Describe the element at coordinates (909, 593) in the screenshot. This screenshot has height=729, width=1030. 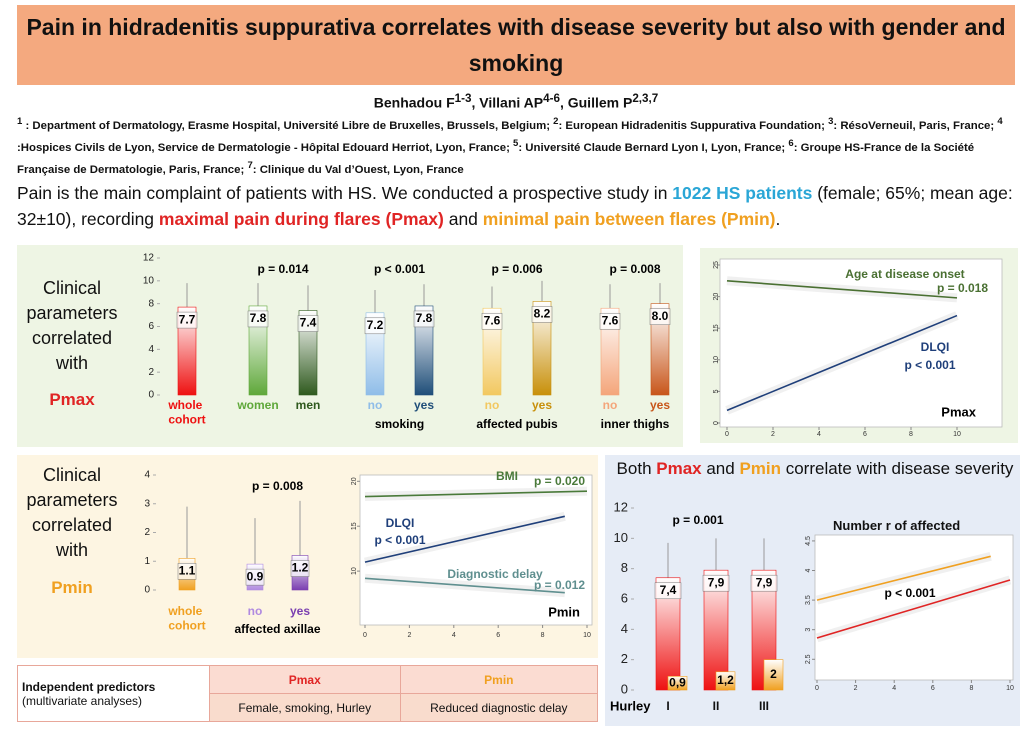
I see `annotation: p < 0.001` at that location.